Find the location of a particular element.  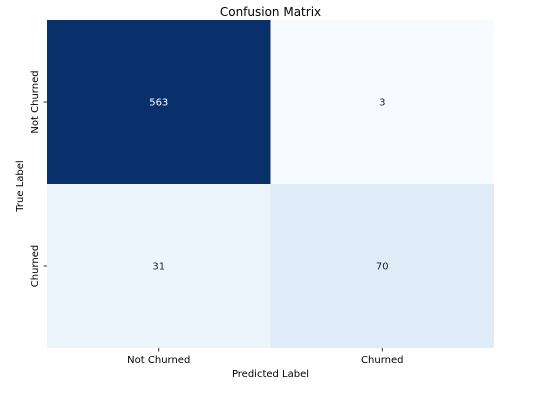

cell-value-label: 70 is located at coordinates (382, 267).